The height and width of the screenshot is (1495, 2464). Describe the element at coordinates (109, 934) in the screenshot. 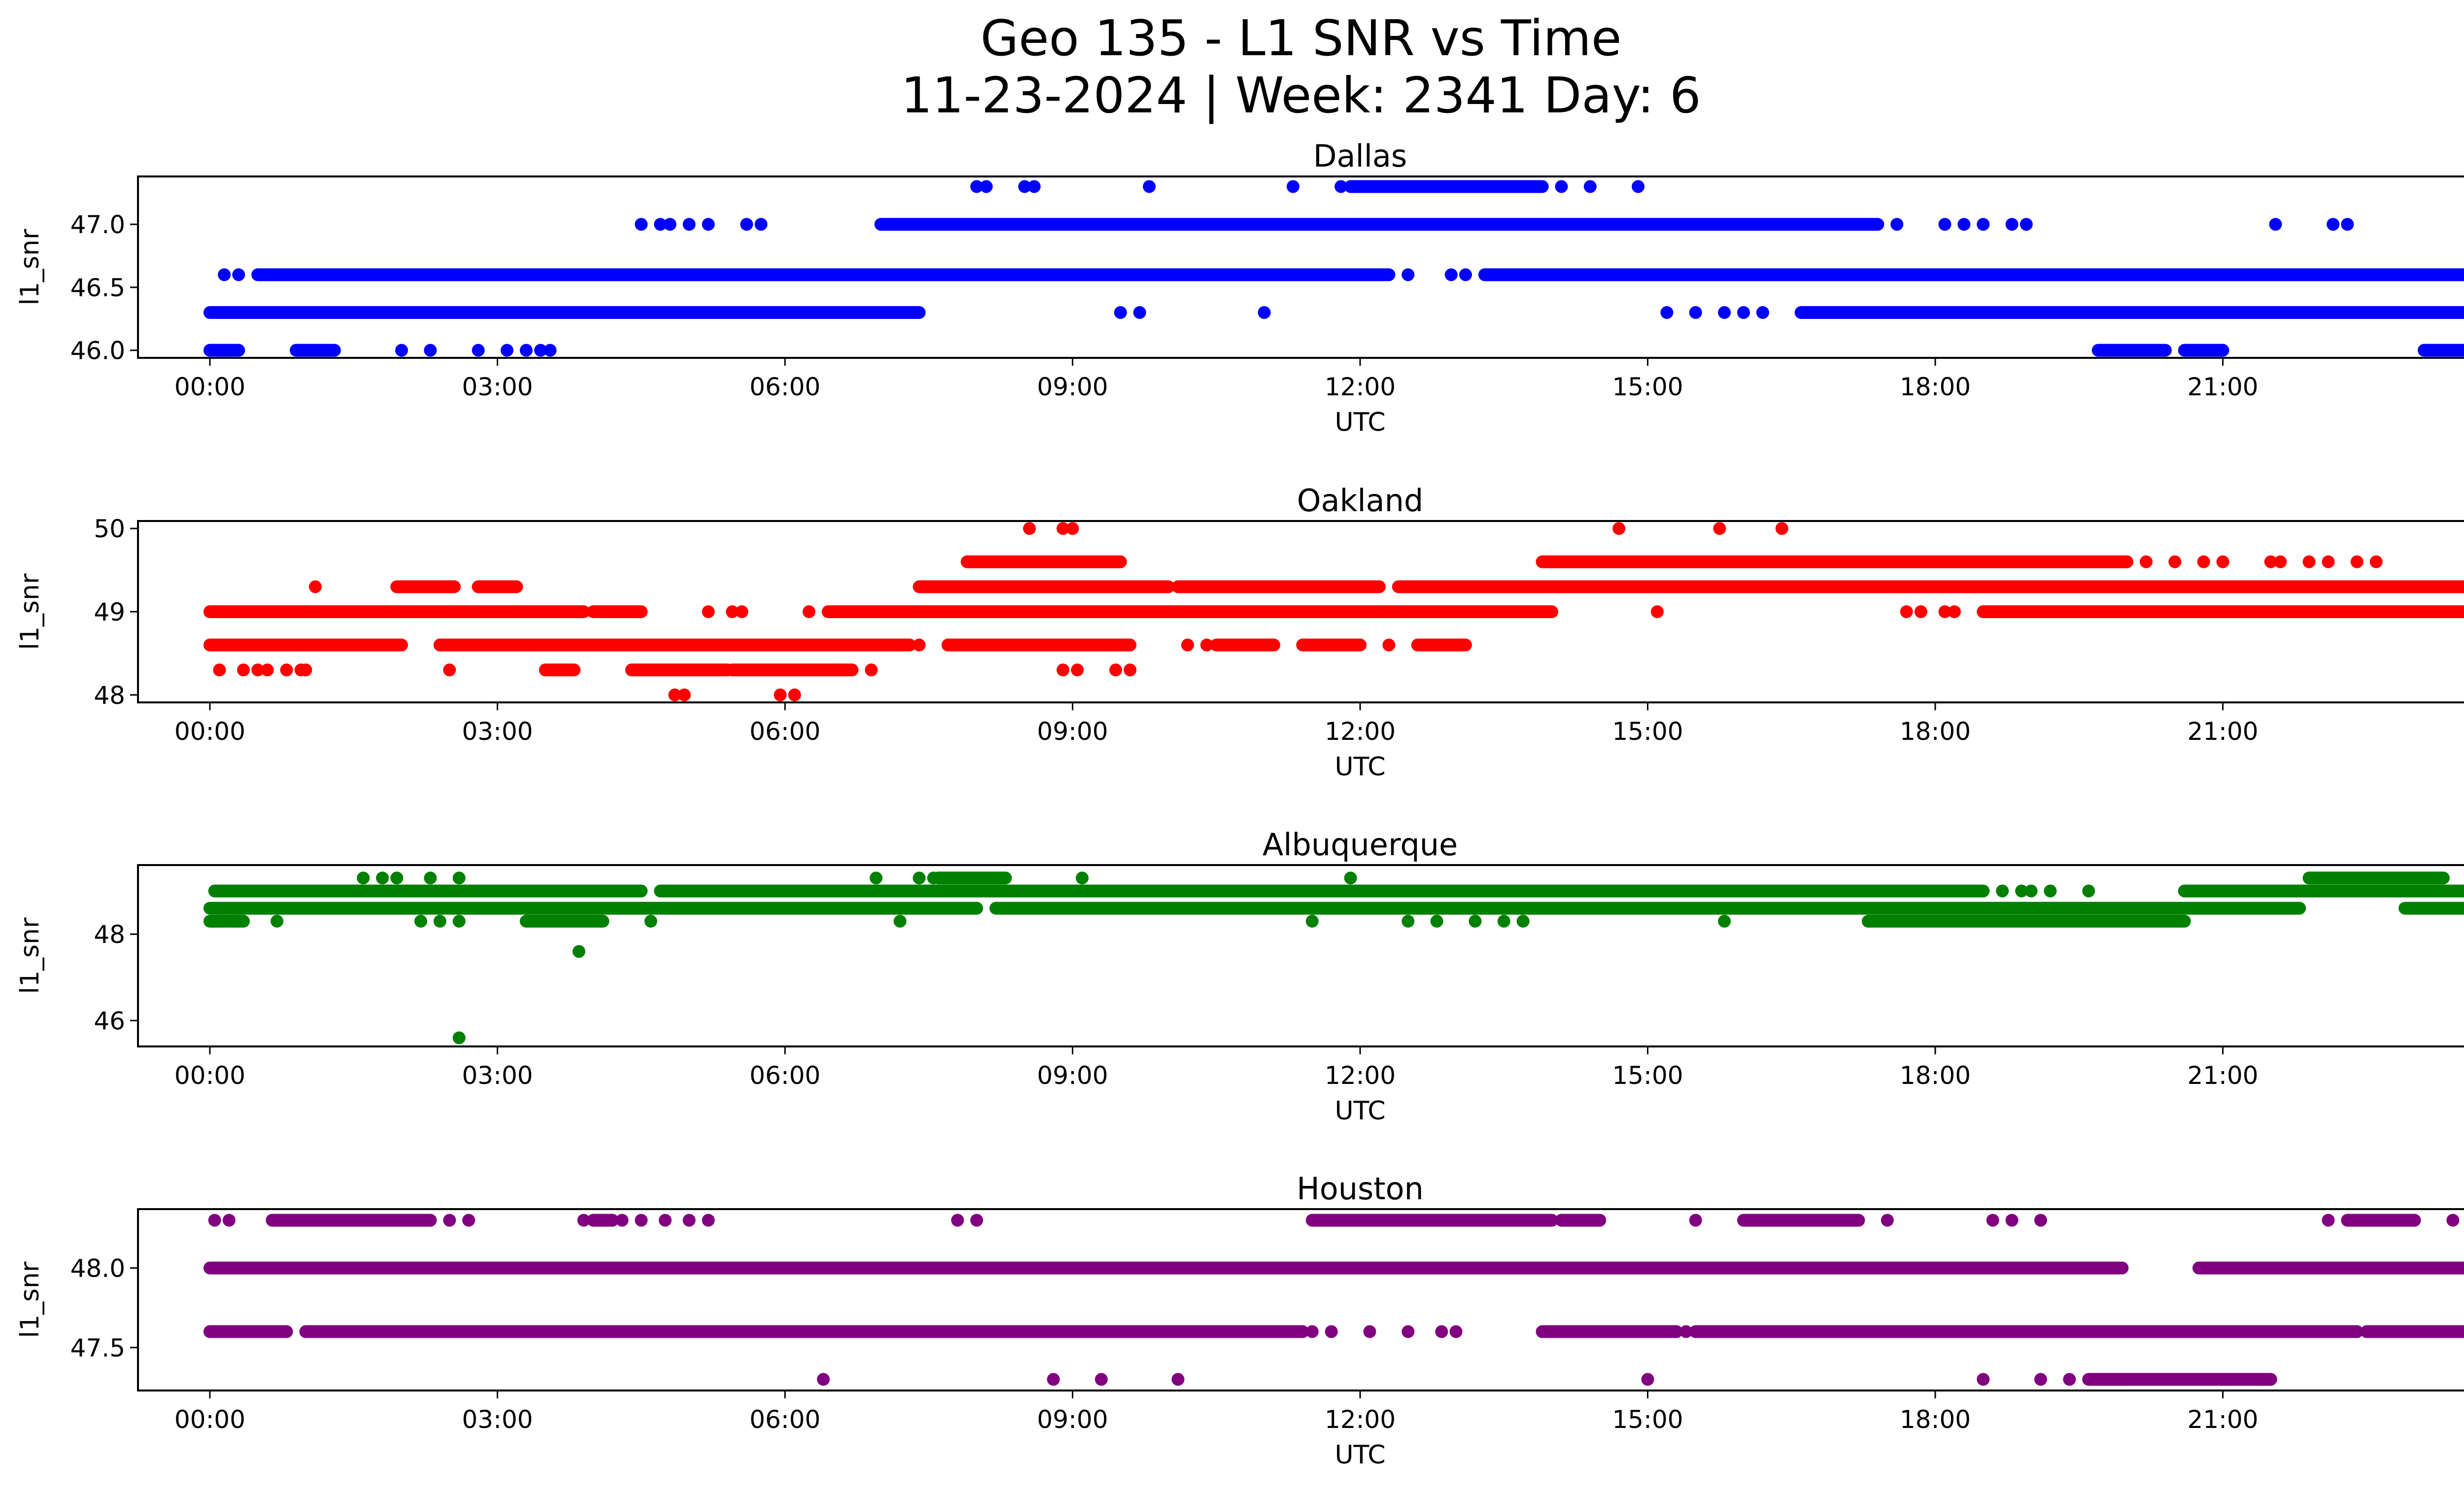

I see `y-tick-label: 48` at that location.